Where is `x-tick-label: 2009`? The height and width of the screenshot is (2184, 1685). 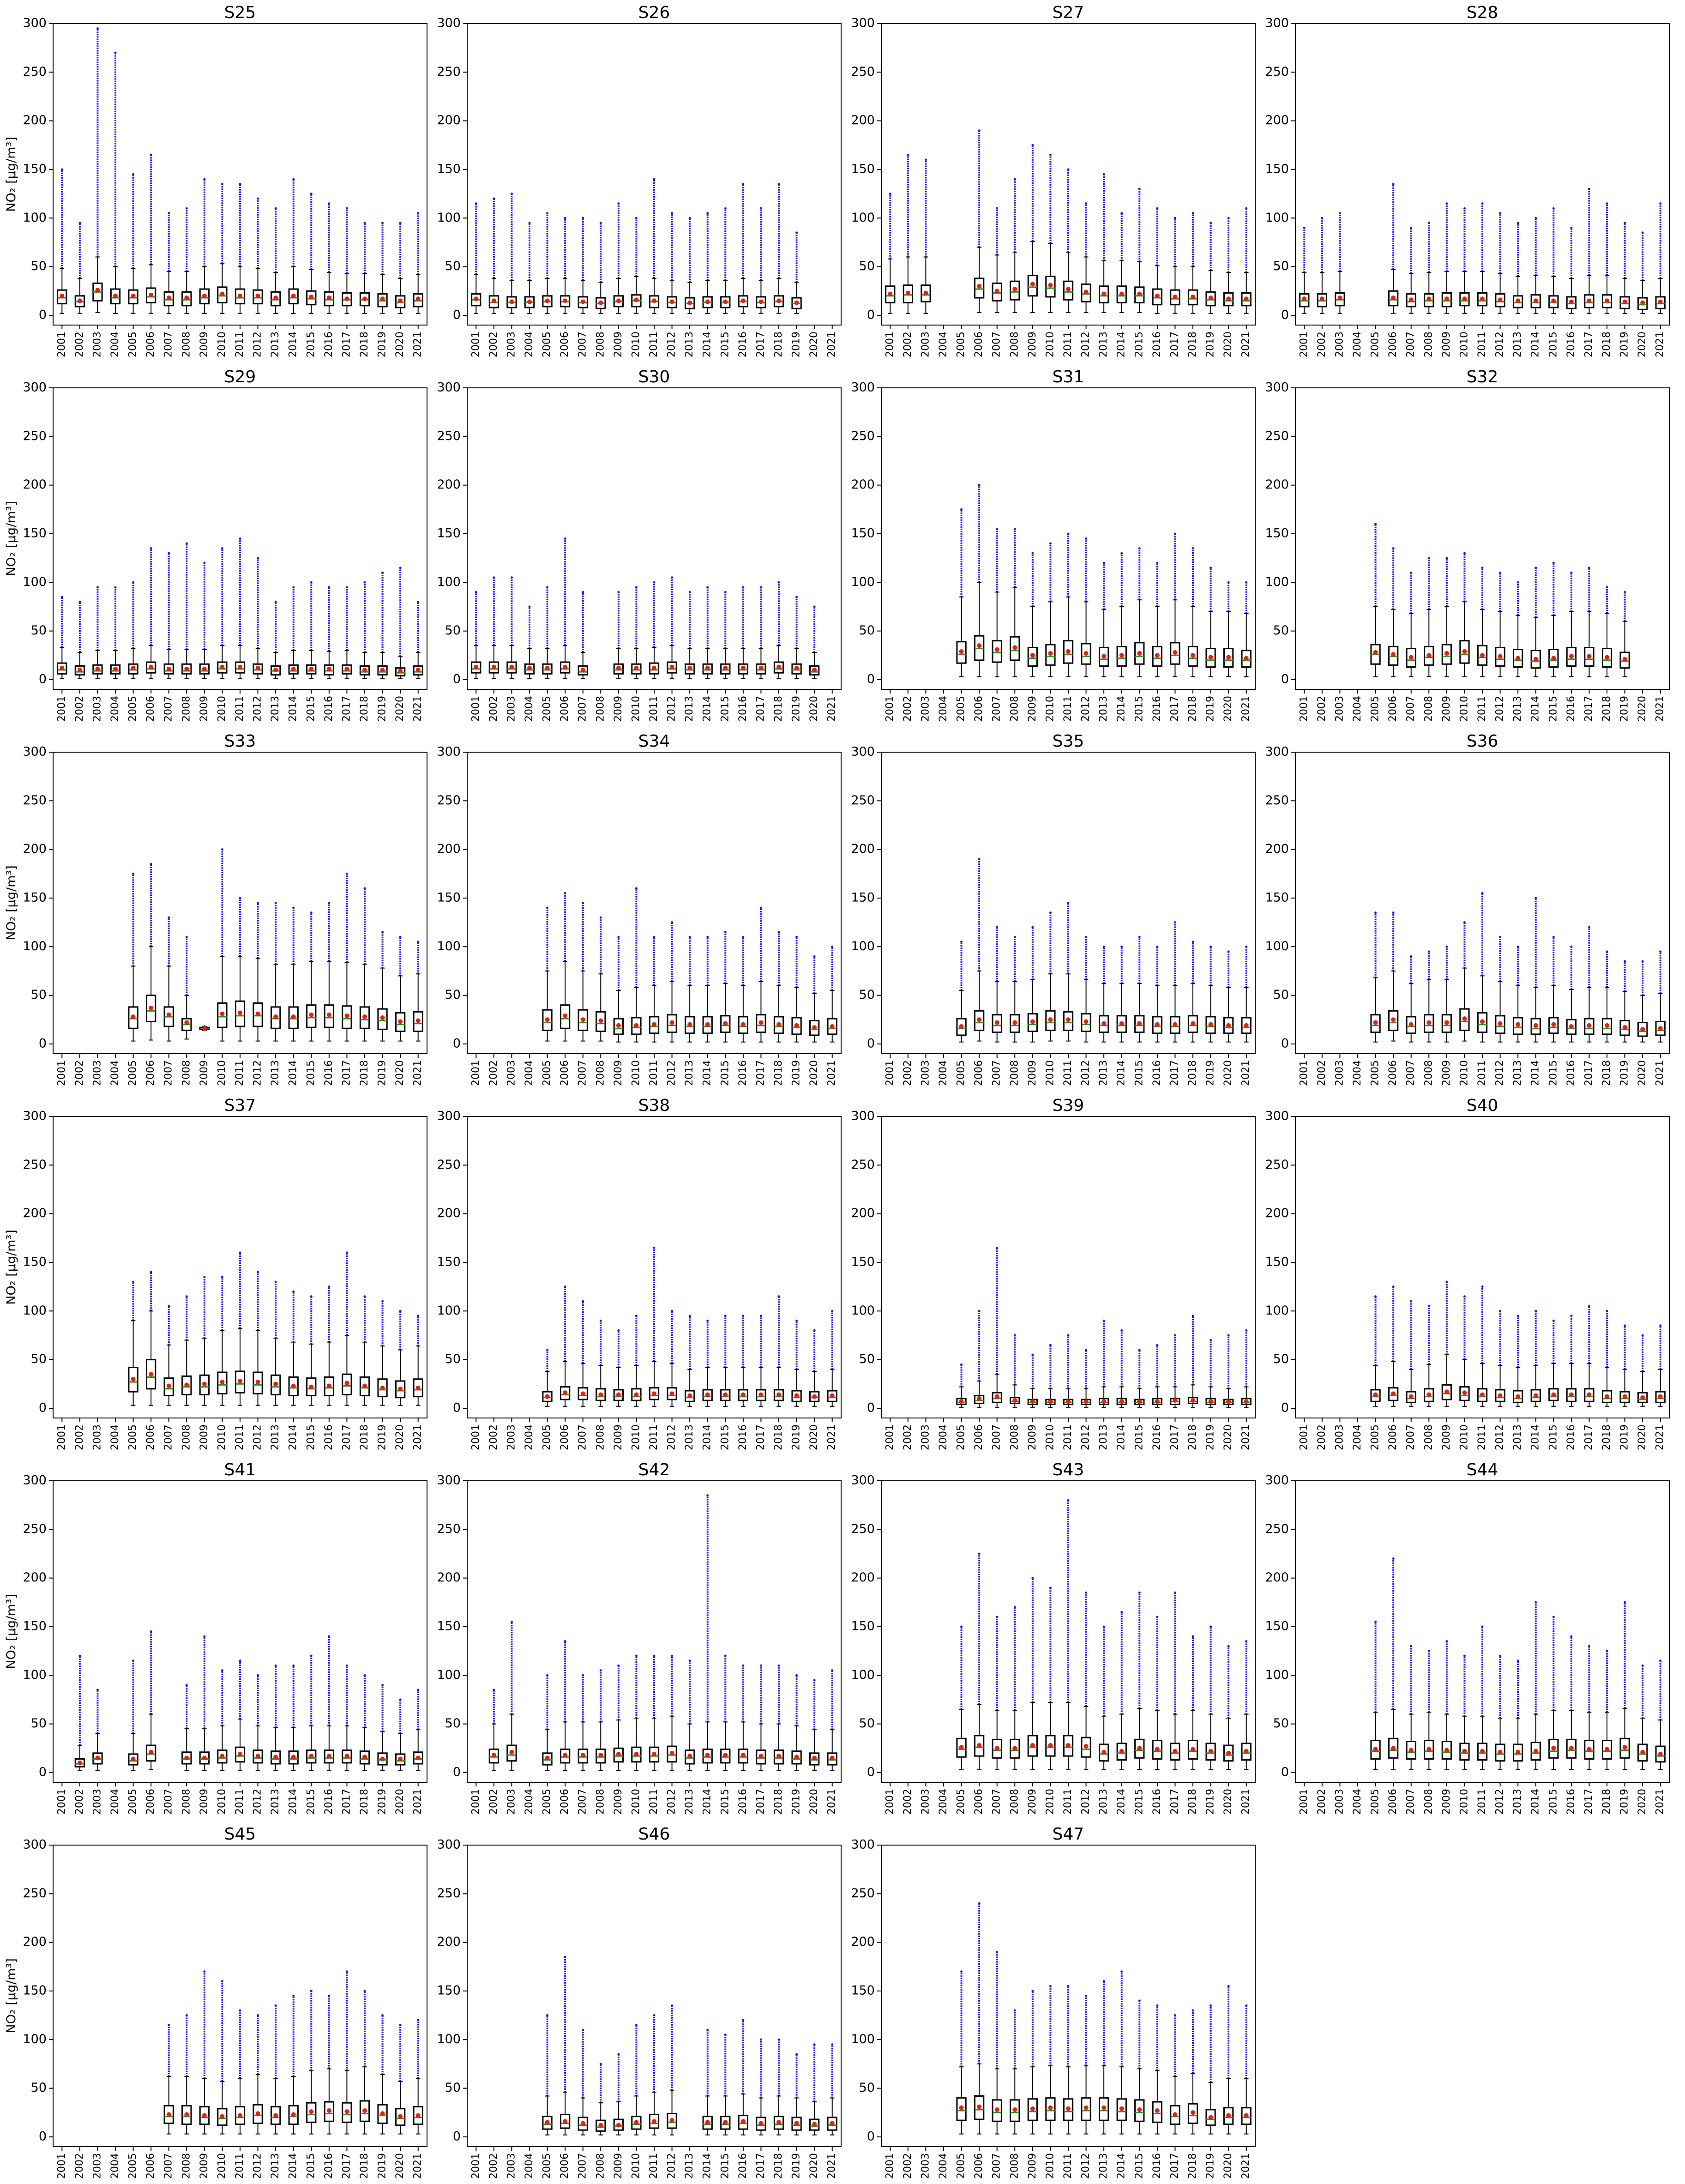
x-tick-label: 2009 is located at coordinates (1032, 709).